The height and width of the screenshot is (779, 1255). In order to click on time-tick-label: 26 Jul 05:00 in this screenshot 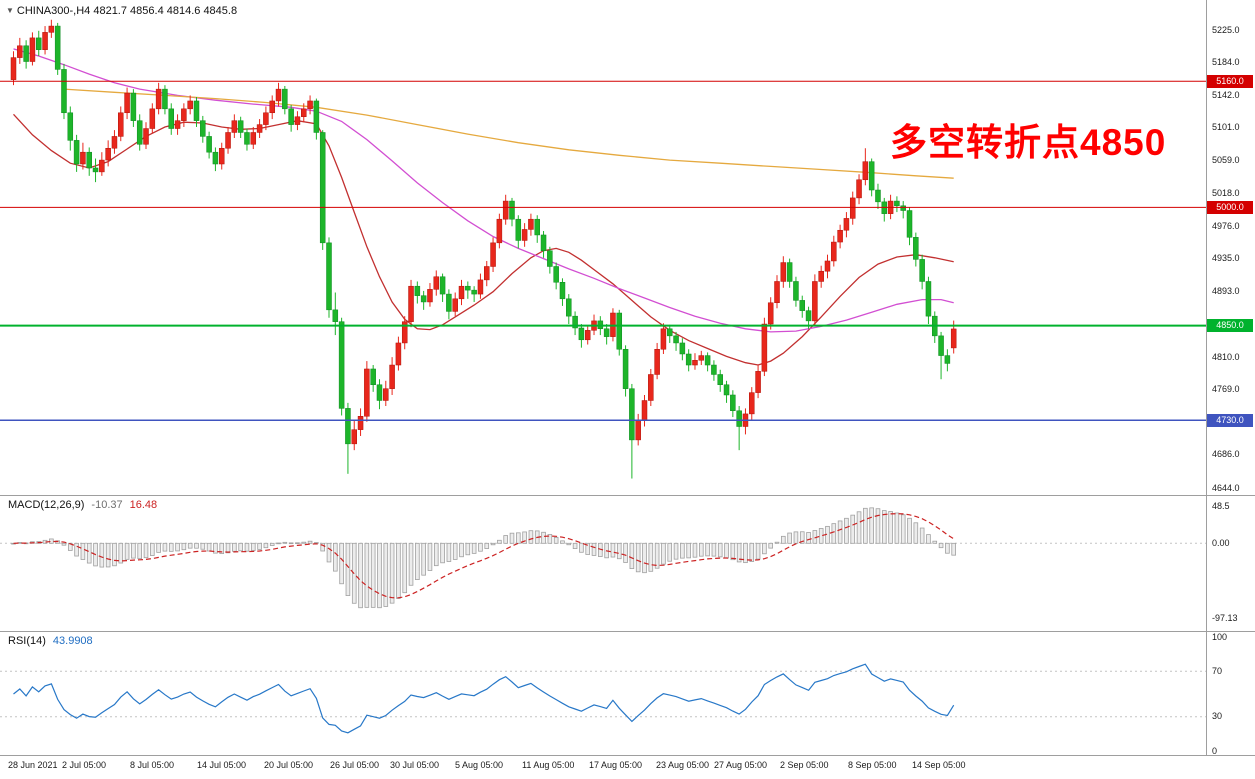, I will do `click(355, 765)`.